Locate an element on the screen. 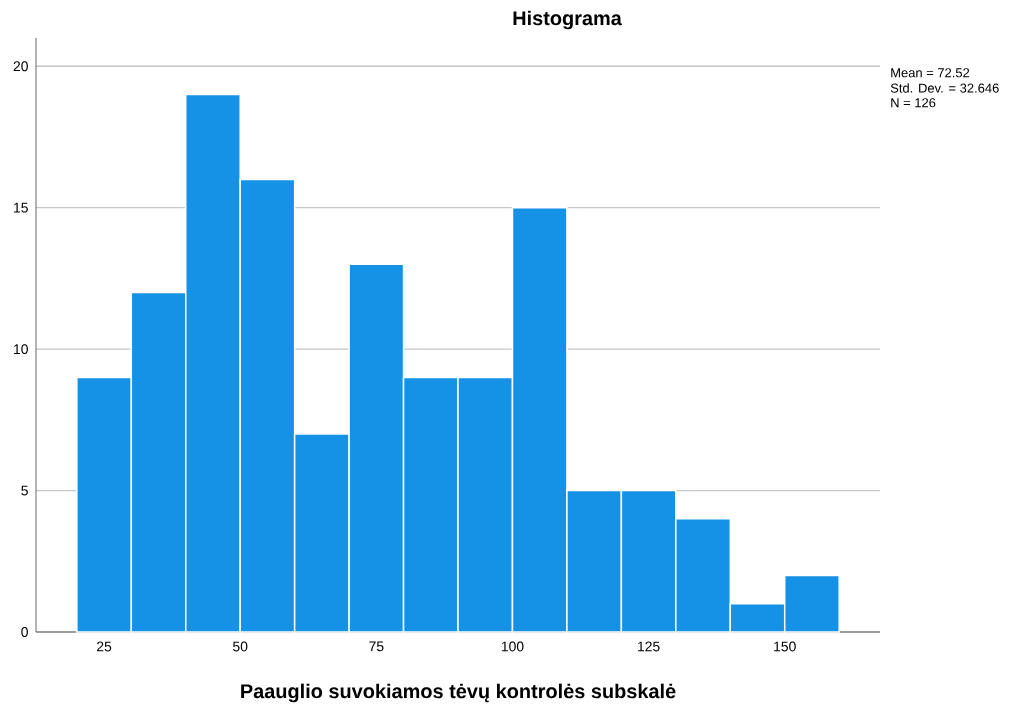 The height and width of the screenshot is (711, 1025). x-tick-label: 100 is located at coordinates (512, 646).